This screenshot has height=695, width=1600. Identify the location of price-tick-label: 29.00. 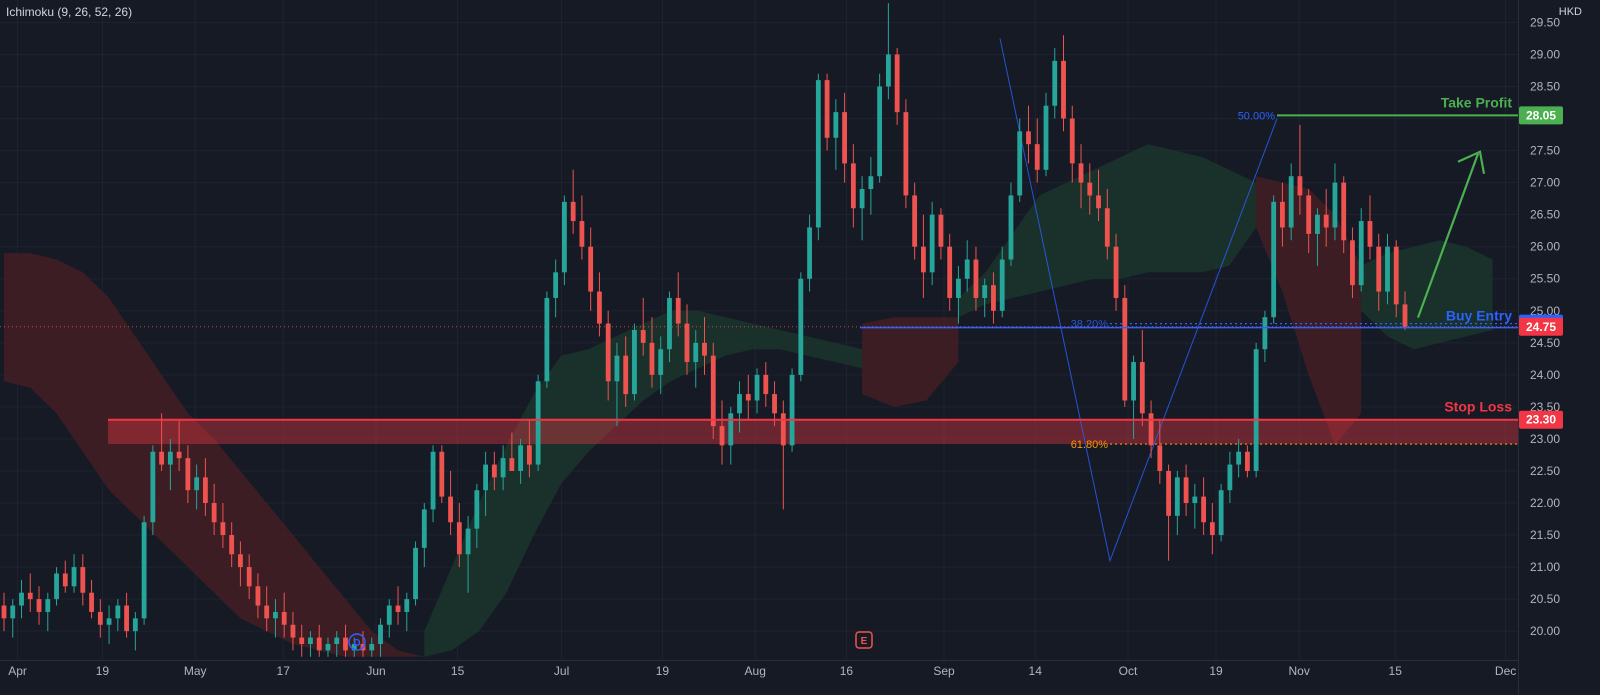
(1545, 54).